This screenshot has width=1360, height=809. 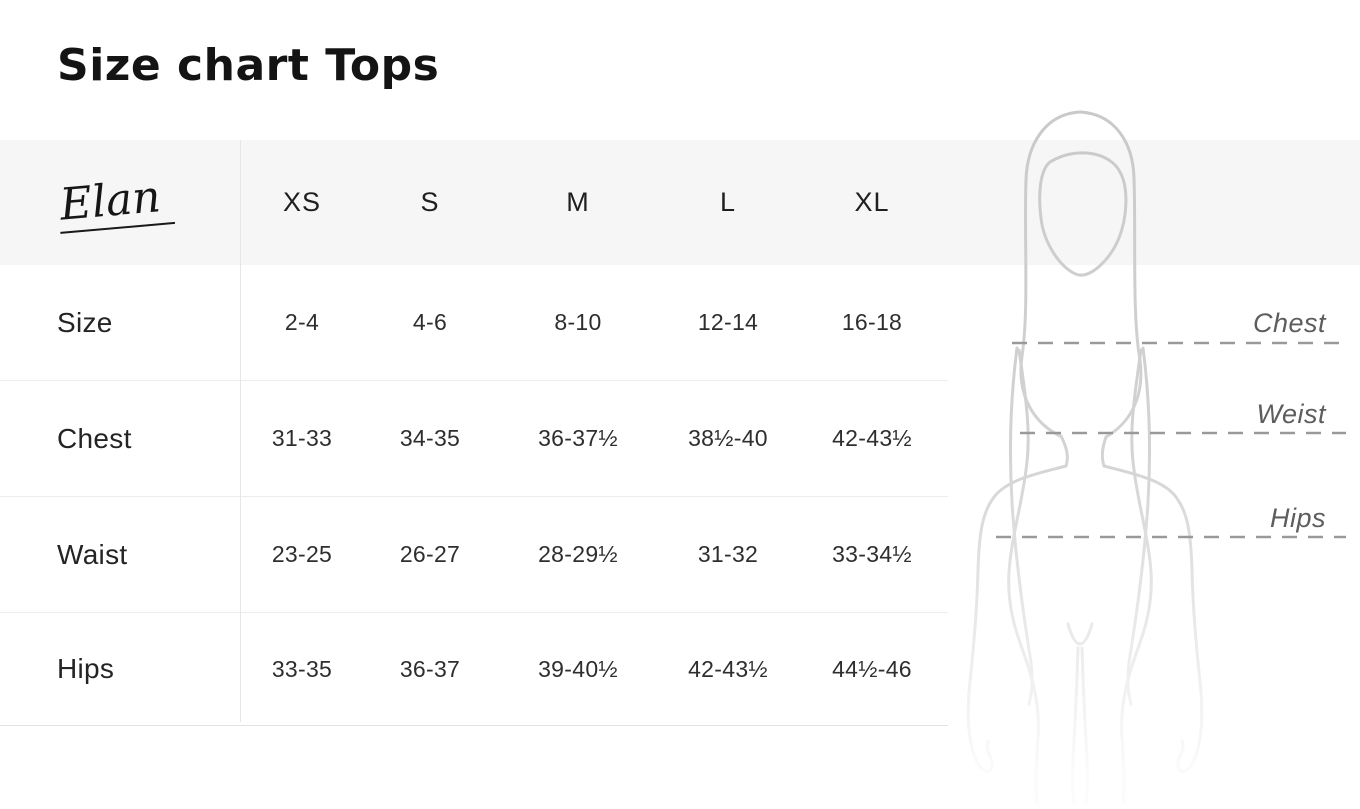 I want to click on waist-xs: 23-25, so click(x=302, y=554).